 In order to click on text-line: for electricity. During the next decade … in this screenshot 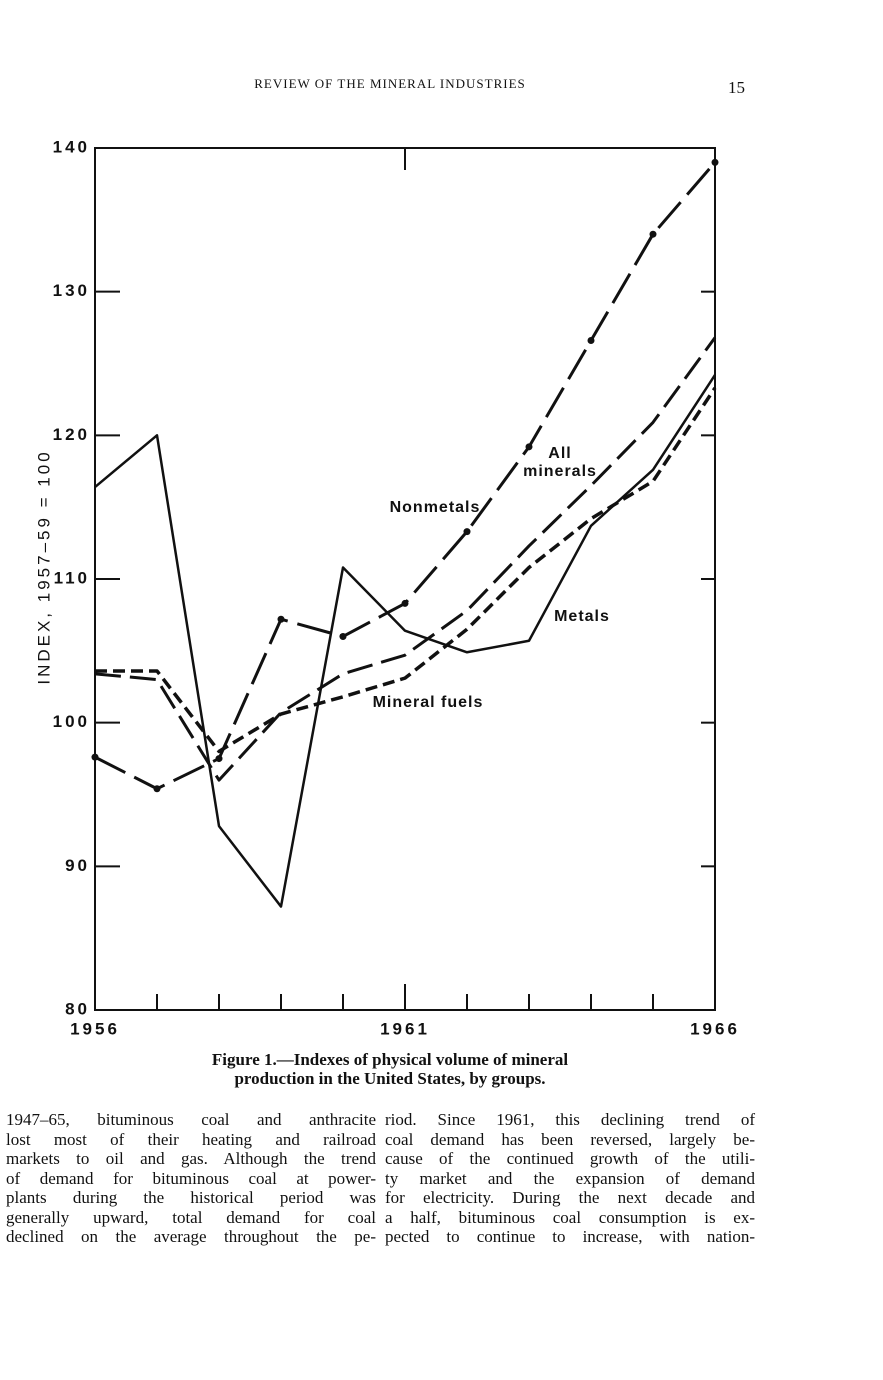, I will do `click(570, 1197)`.